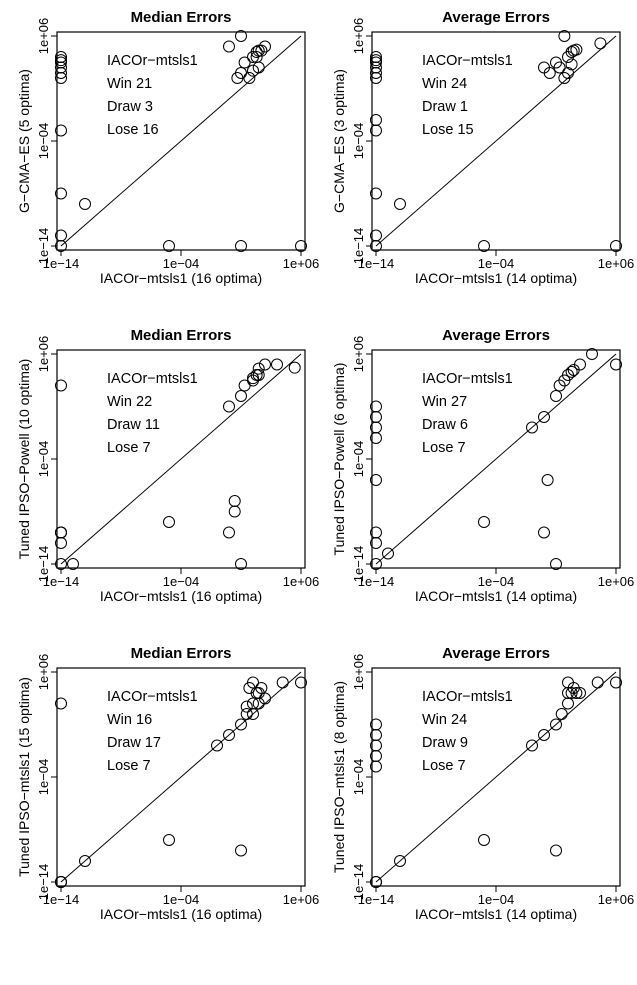 This screenshot has width=637, height=985. I want to click on panel-title: Median Errors, so click(181, 335).